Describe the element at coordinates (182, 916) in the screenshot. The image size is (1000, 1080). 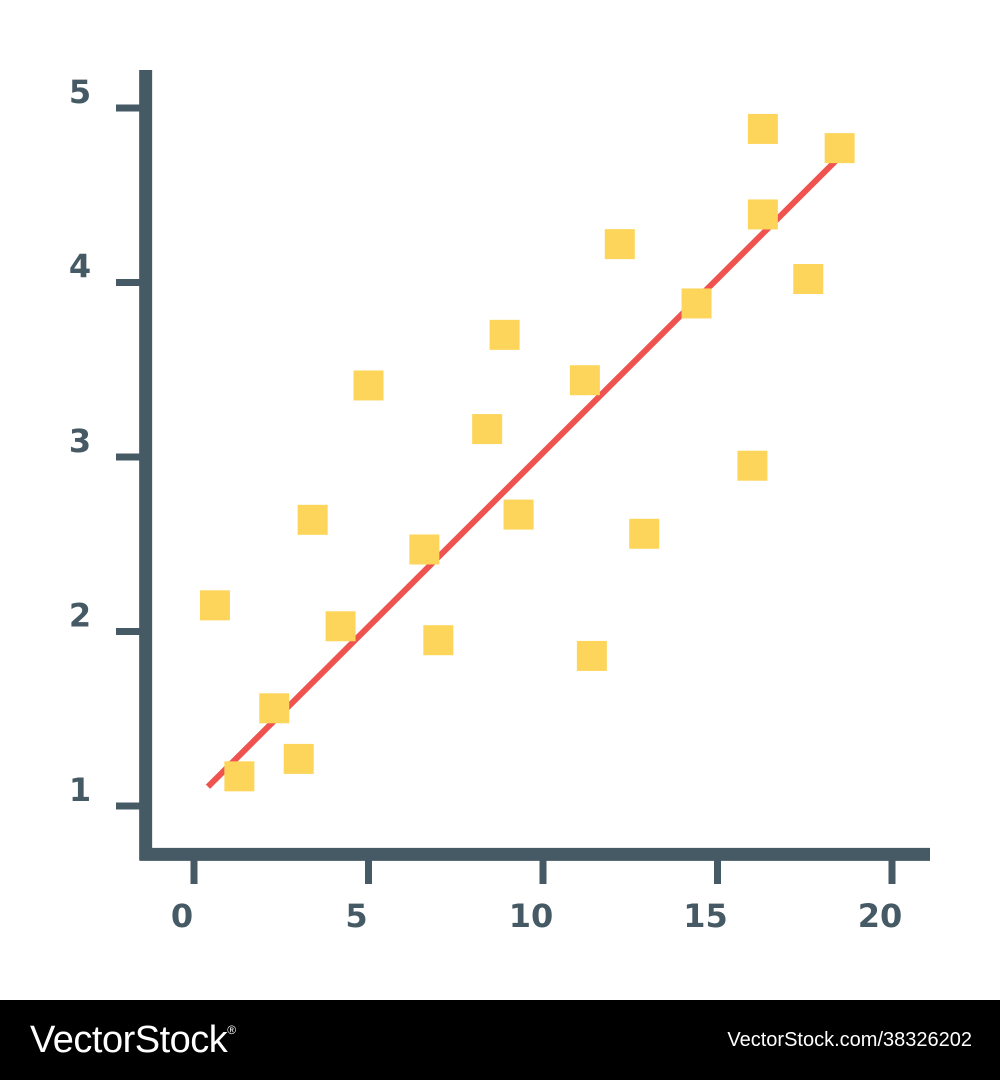
I see `x-tick-label: 0` at that location.